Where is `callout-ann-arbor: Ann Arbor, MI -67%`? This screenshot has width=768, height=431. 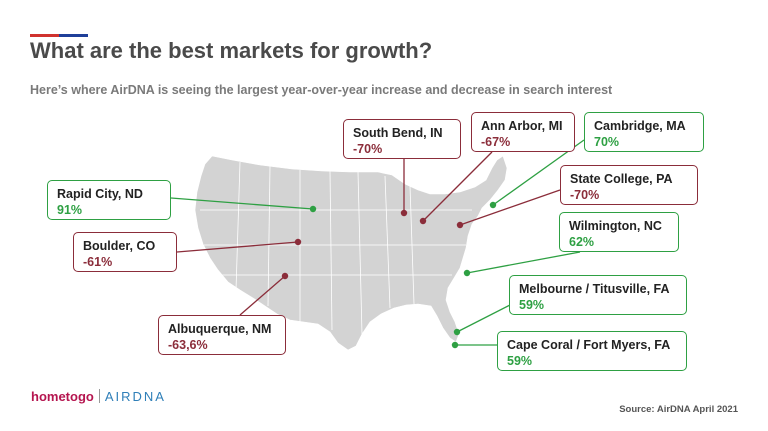 callout-ann-arbor: Ann Arbor, MI -67% is located at coordinates (523, 132).